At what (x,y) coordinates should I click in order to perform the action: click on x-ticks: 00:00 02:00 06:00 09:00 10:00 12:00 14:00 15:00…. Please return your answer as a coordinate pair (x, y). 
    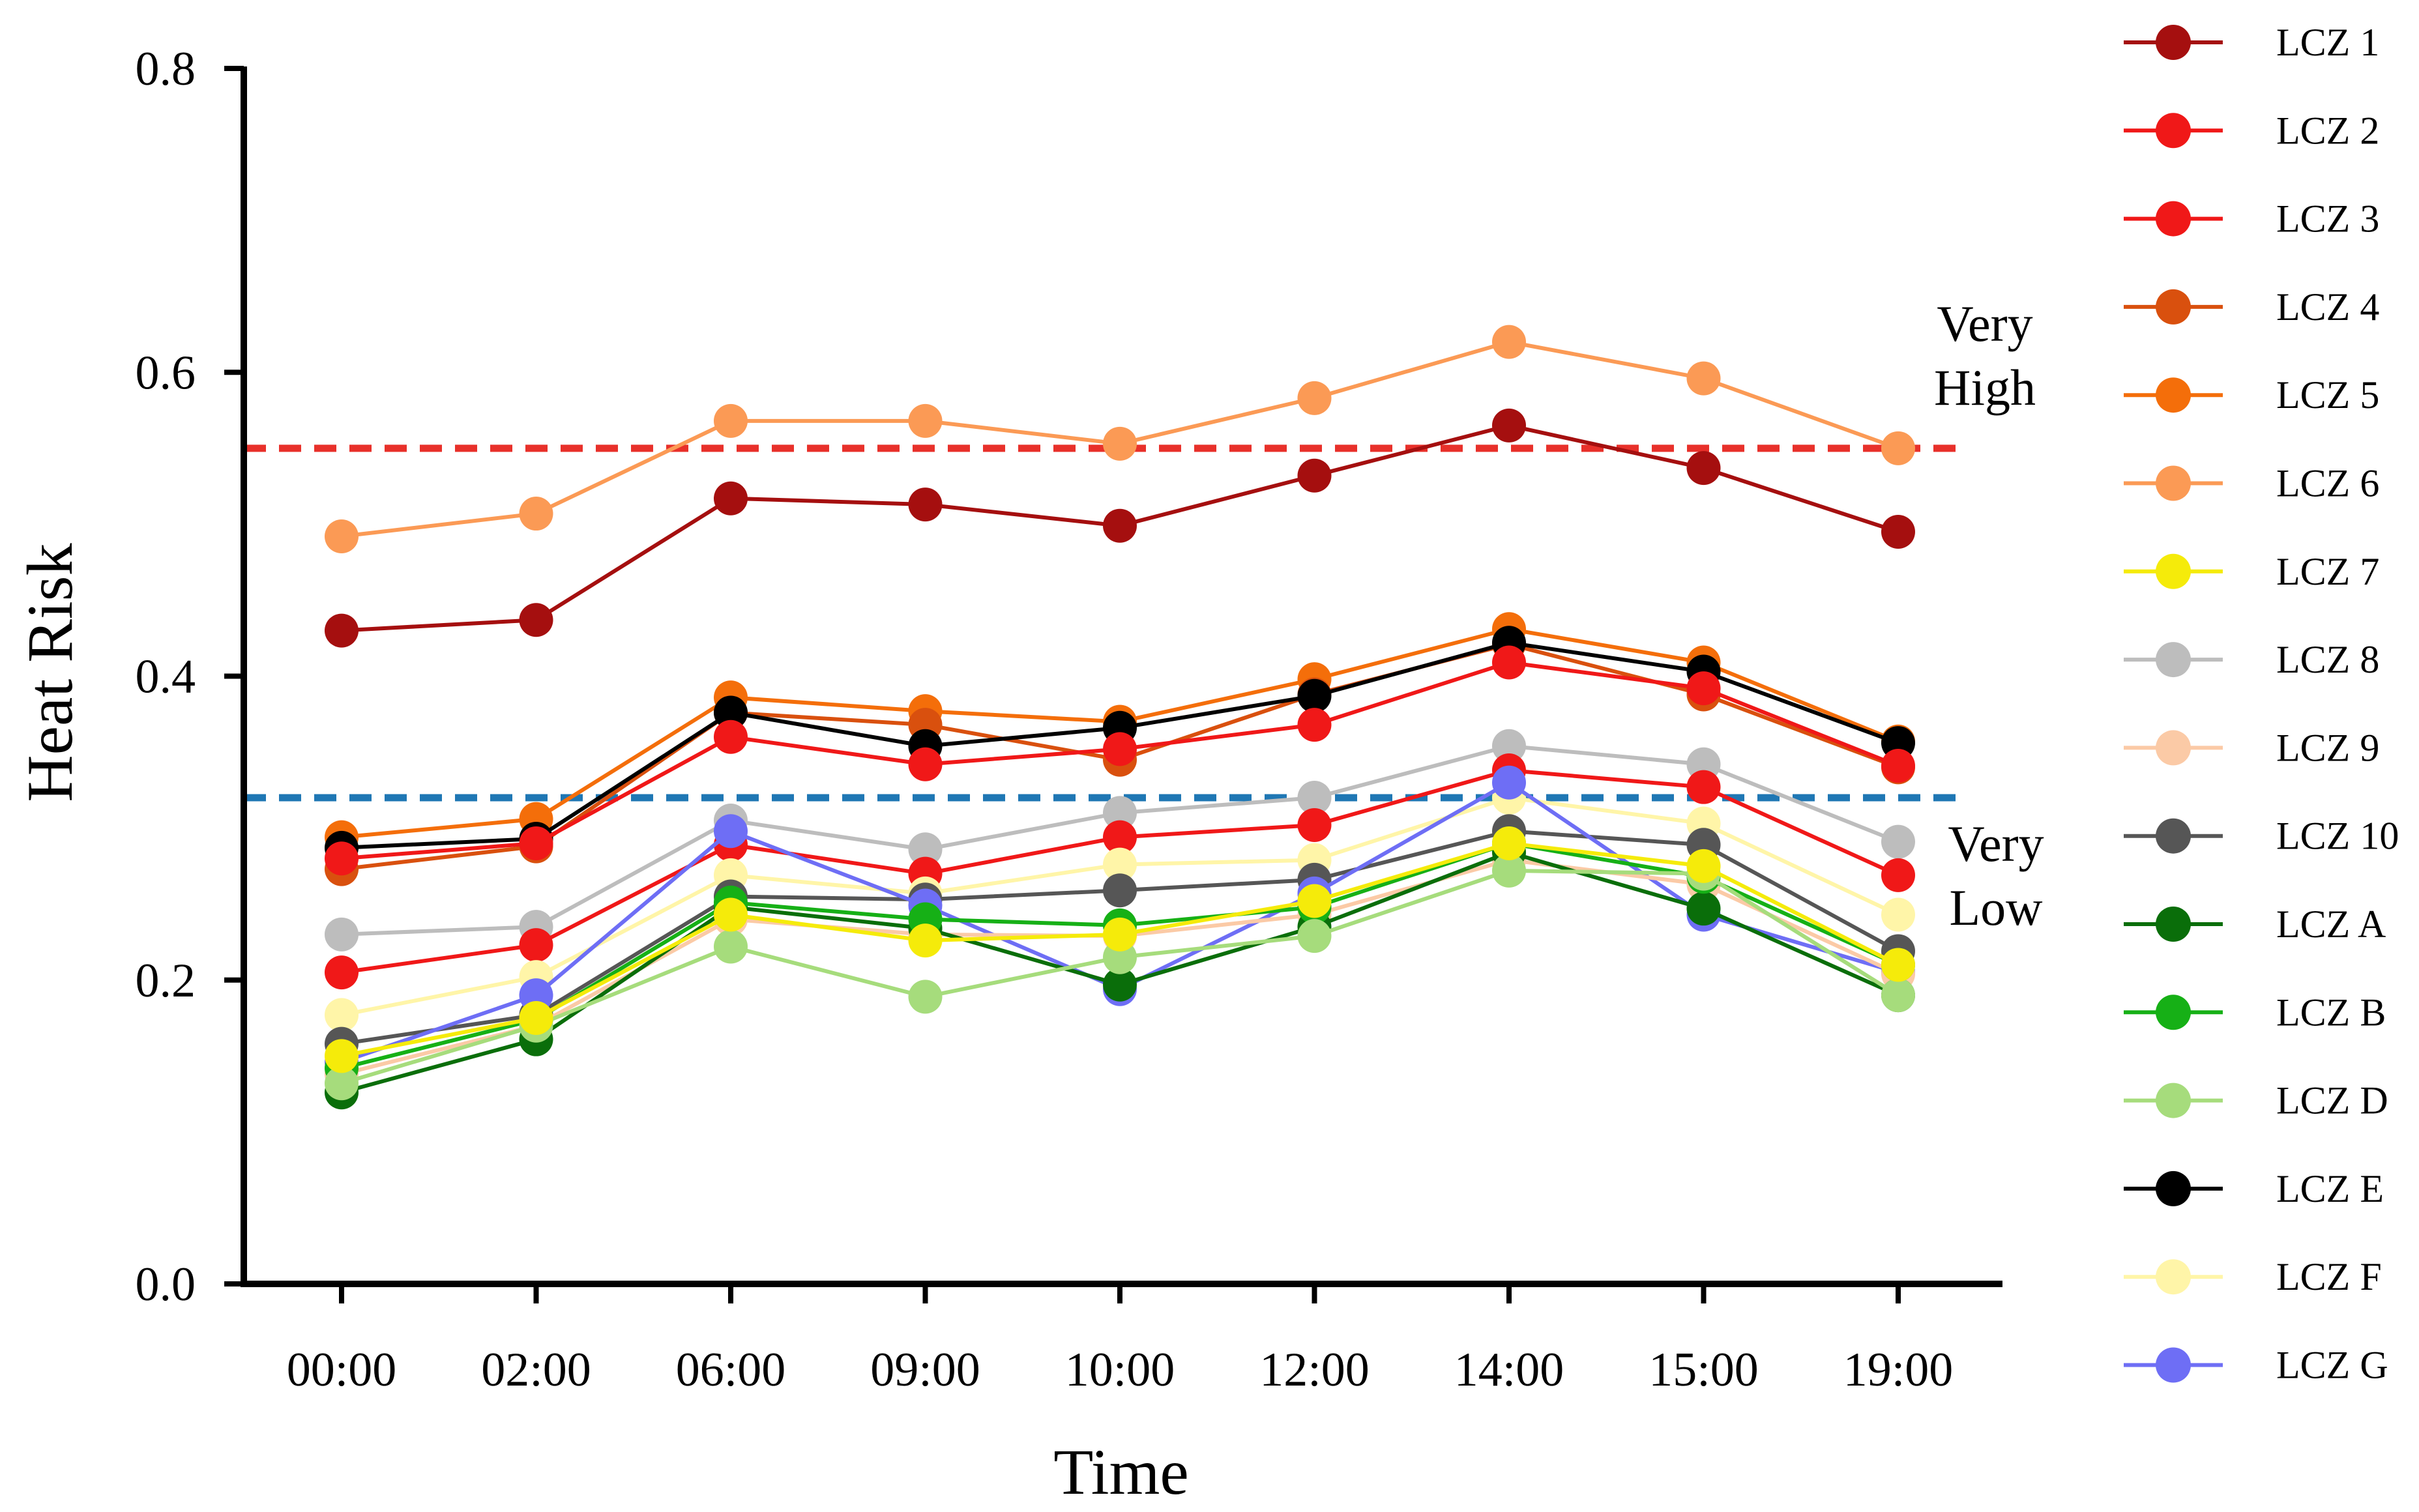
    Looking at the image, I should click on (1120, 1340).